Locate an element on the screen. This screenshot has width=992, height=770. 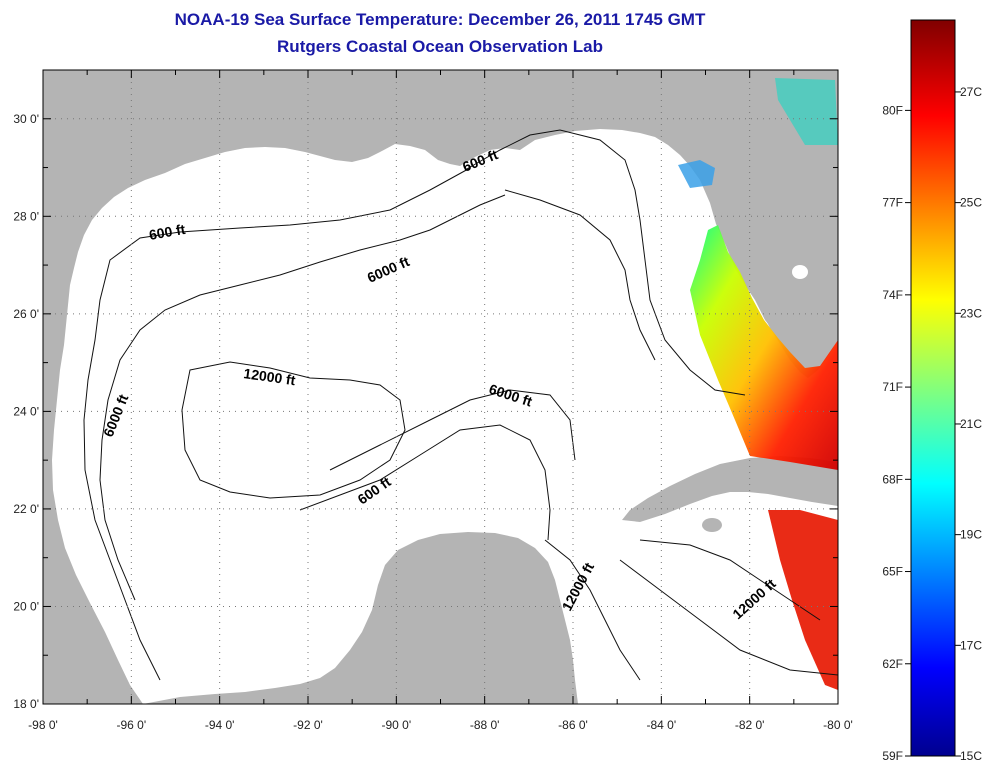
contour-12000ft-caribbean is located at coordinates (730, 580).